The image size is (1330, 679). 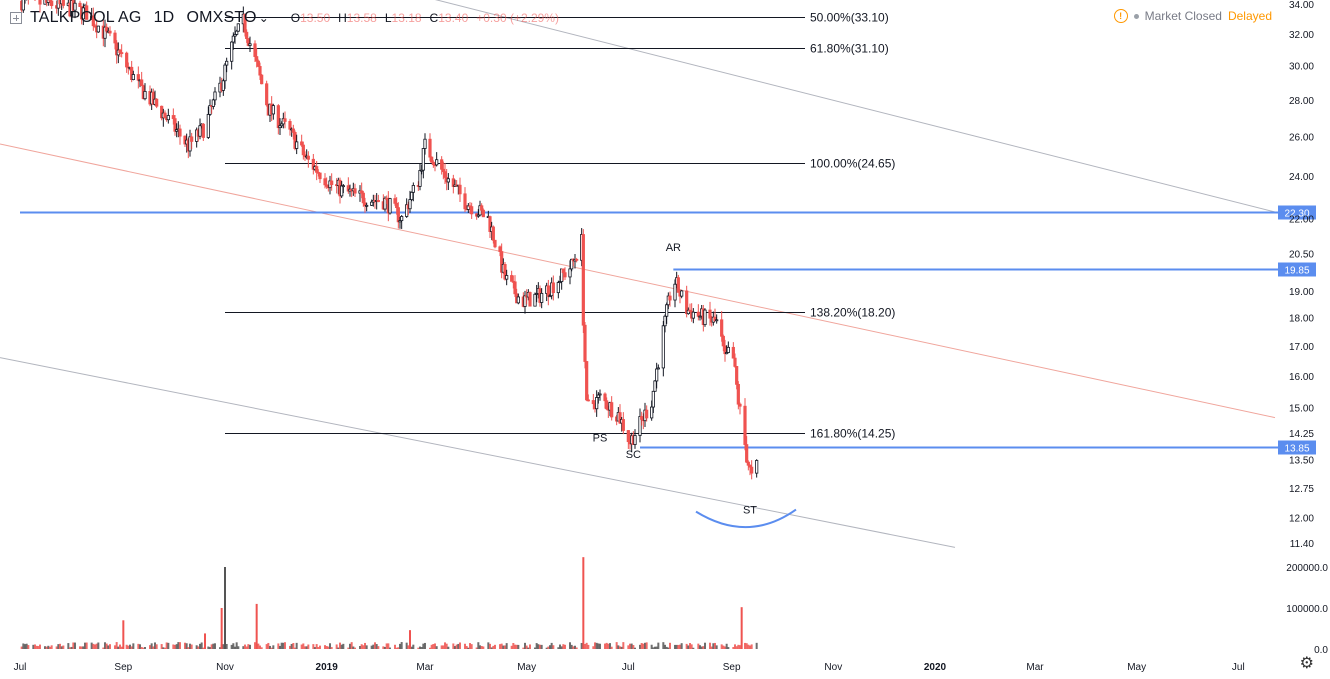 I want to click on symbol-name: TALKPOOL AG, so click(x=86, y=17).